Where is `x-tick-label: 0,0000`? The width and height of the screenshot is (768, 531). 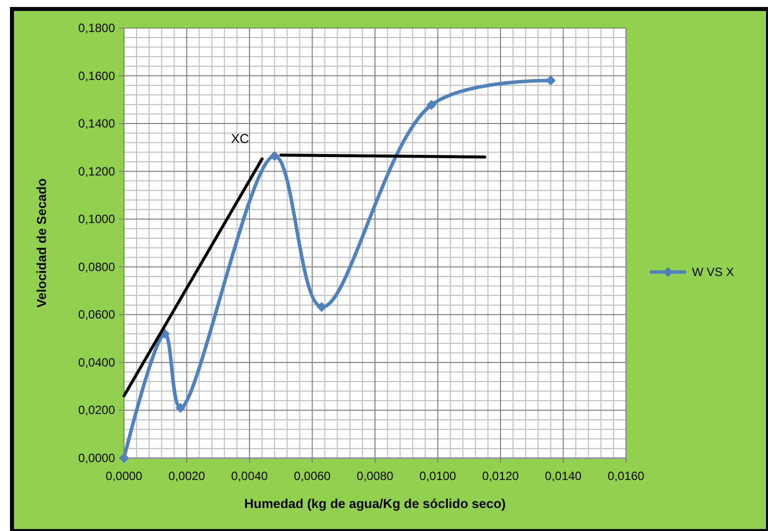
x-tick-label: 0,0000 is located at coordinates (124, 476).